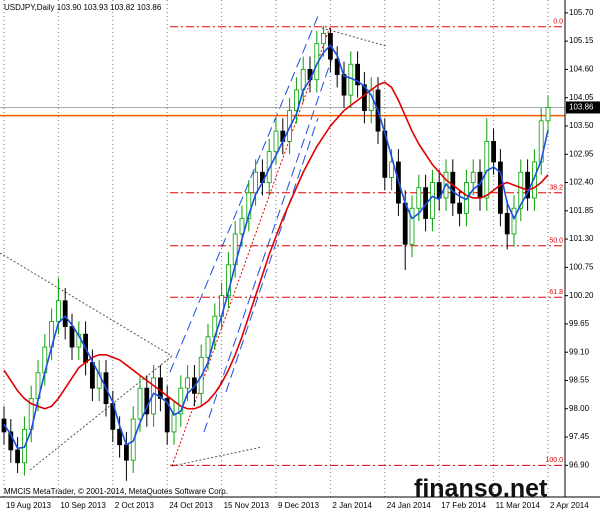 The image size is (600, 514). Describe the element at coordinates (579, 464) in the screenshot. I see `y-tick-label: 96.90` at that location.